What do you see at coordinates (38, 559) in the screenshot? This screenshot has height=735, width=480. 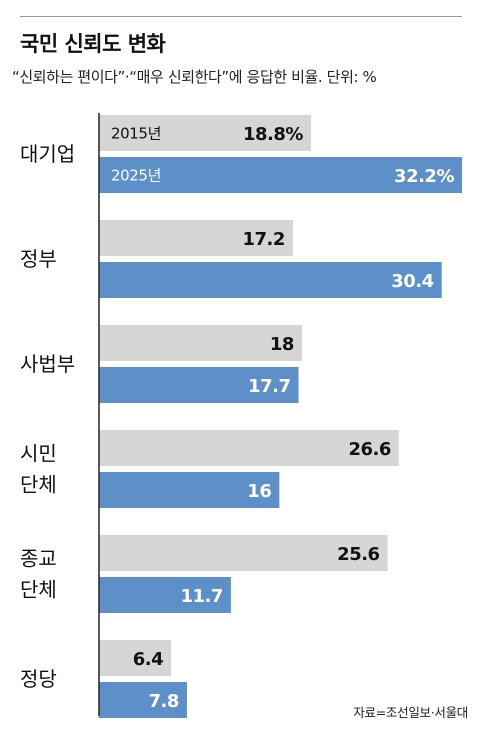 I see `category-label: 종교` at bounding box center [38, 559].